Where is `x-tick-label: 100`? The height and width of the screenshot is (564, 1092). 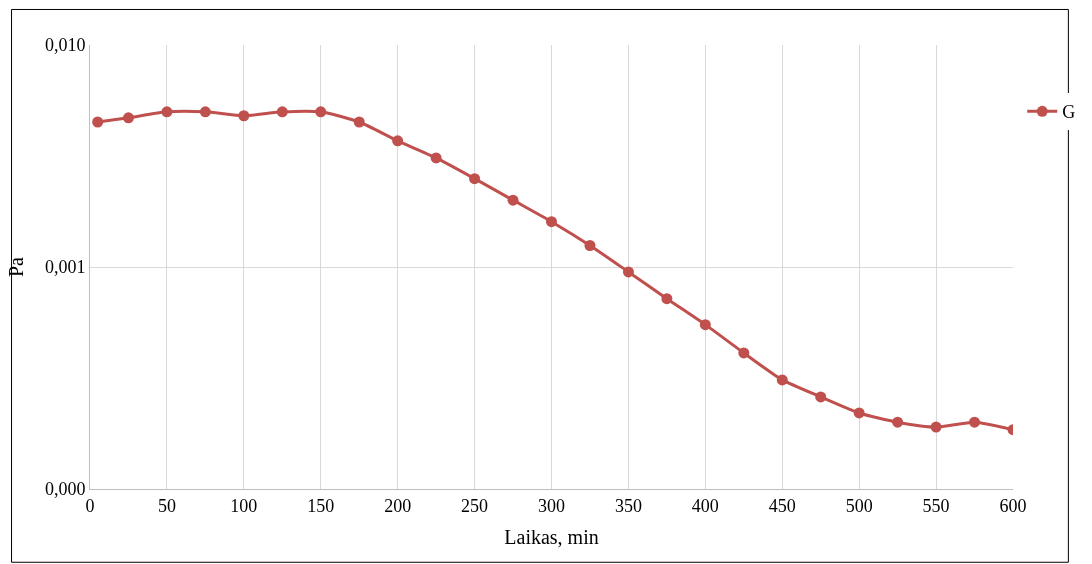
x-tick-label: 100 is located at coordinates (244, 505).